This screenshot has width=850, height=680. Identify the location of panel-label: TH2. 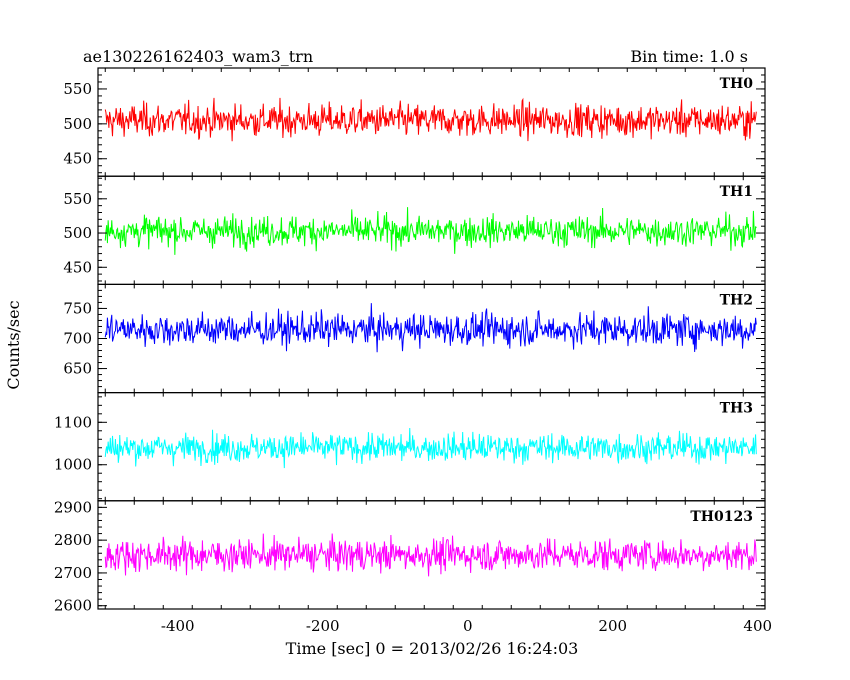
(736, 300).